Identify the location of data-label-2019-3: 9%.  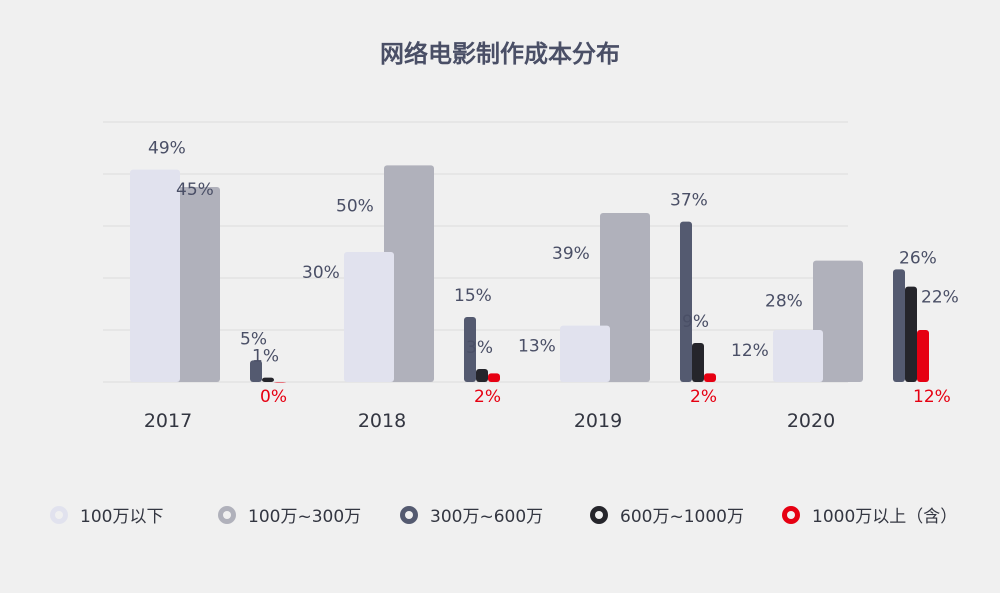
(695, 322).